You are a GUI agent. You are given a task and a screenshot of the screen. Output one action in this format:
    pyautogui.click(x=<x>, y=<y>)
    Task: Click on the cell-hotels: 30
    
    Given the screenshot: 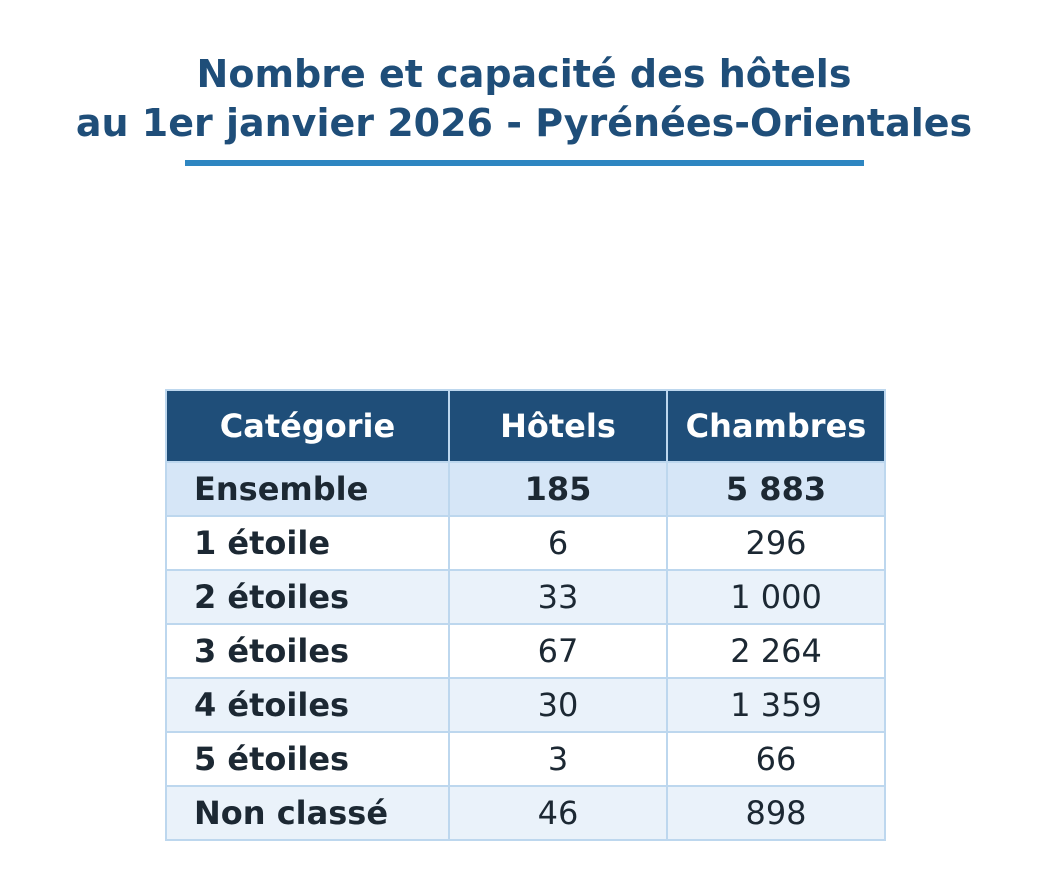 What is the action you would take?
    pyautogui.click(x=558, y=705)
    